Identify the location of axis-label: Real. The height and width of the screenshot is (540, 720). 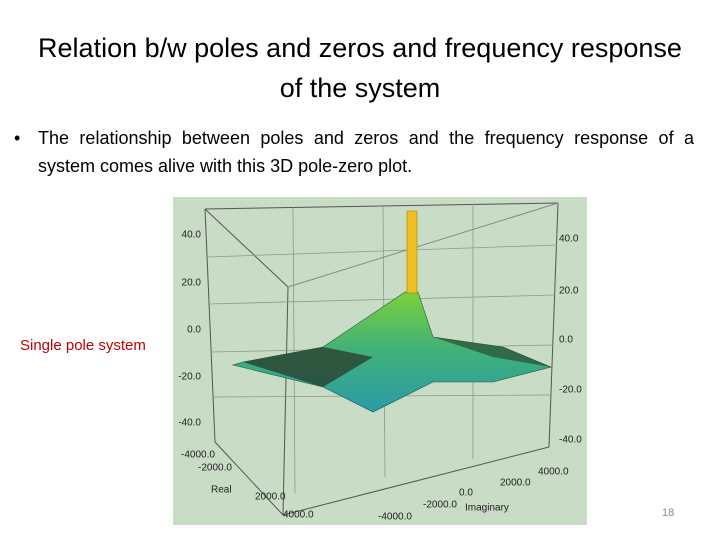
(221, 490).